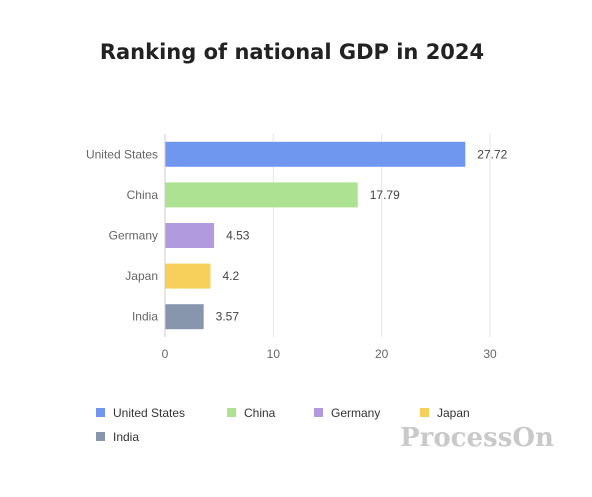 The width and height of the screenshot is (592, 497). What do you see at coordinates (477, 438) in the screenshot?
I see `watermark-logo: ProcessOn` at bounding box center [477, 438].